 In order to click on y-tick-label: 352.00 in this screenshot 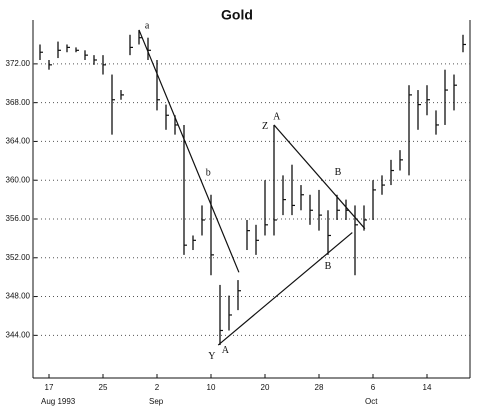, I will do `click(18, 257)`.